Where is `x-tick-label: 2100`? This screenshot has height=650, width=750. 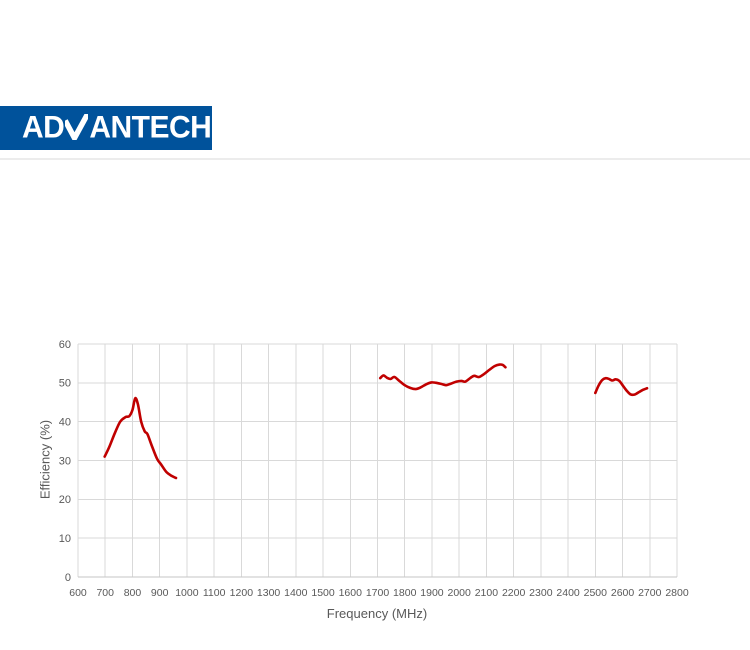 x-tick-label: 2100 is located at coordinates (487, 593).